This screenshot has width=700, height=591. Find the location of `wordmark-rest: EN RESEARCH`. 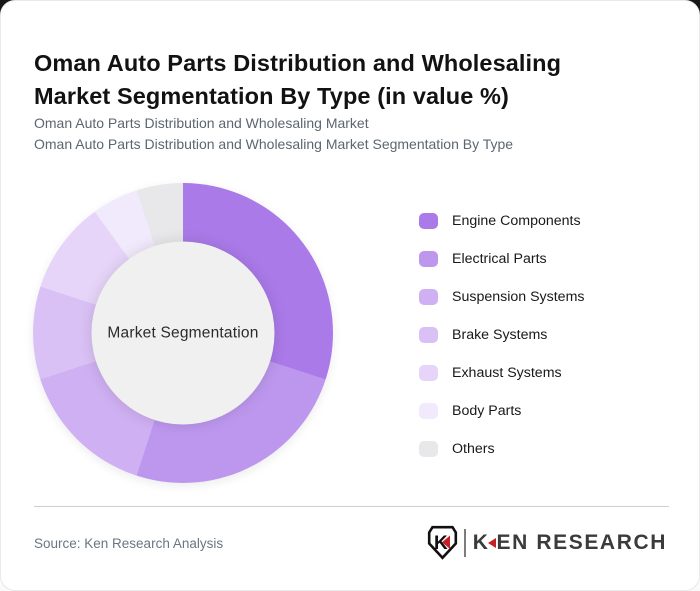

wordmark-rest: EN RESEARCH is located at coordinates (581, 542).